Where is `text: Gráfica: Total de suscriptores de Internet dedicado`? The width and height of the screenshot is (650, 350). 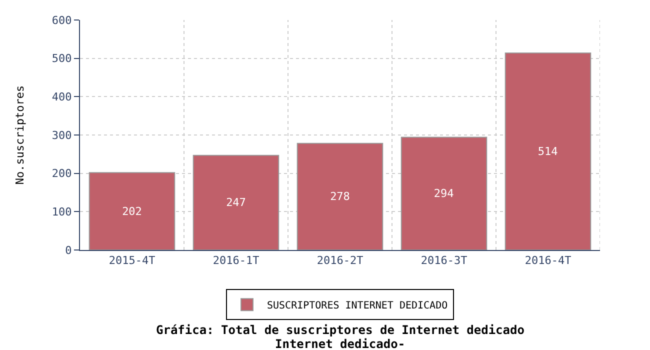 text: Gráfica: Total de suscriptores de Internet dedicado is located at coordinates (340, 330).